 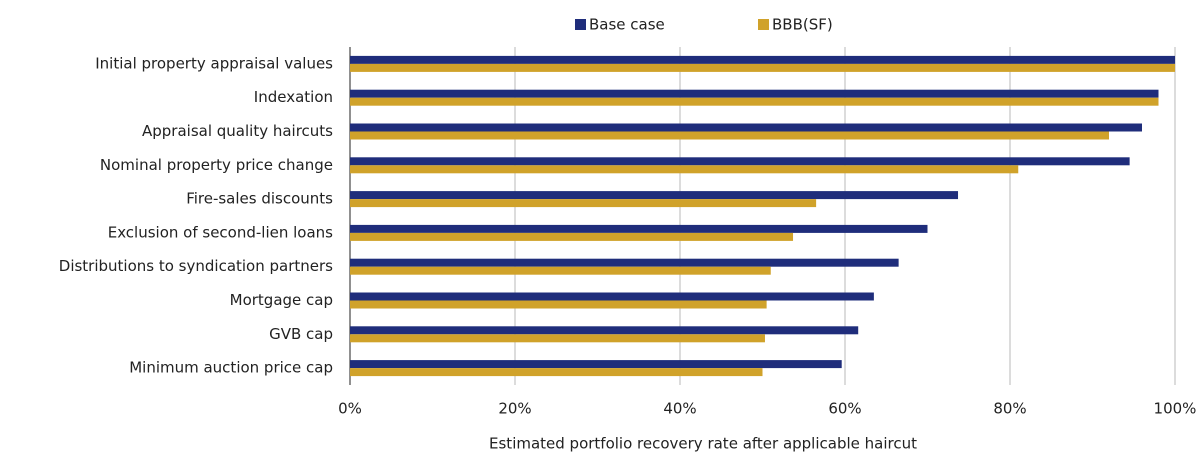 I want to click on y-tick-label: Exclusion of second-lien loans, so click(x=220, y=232).